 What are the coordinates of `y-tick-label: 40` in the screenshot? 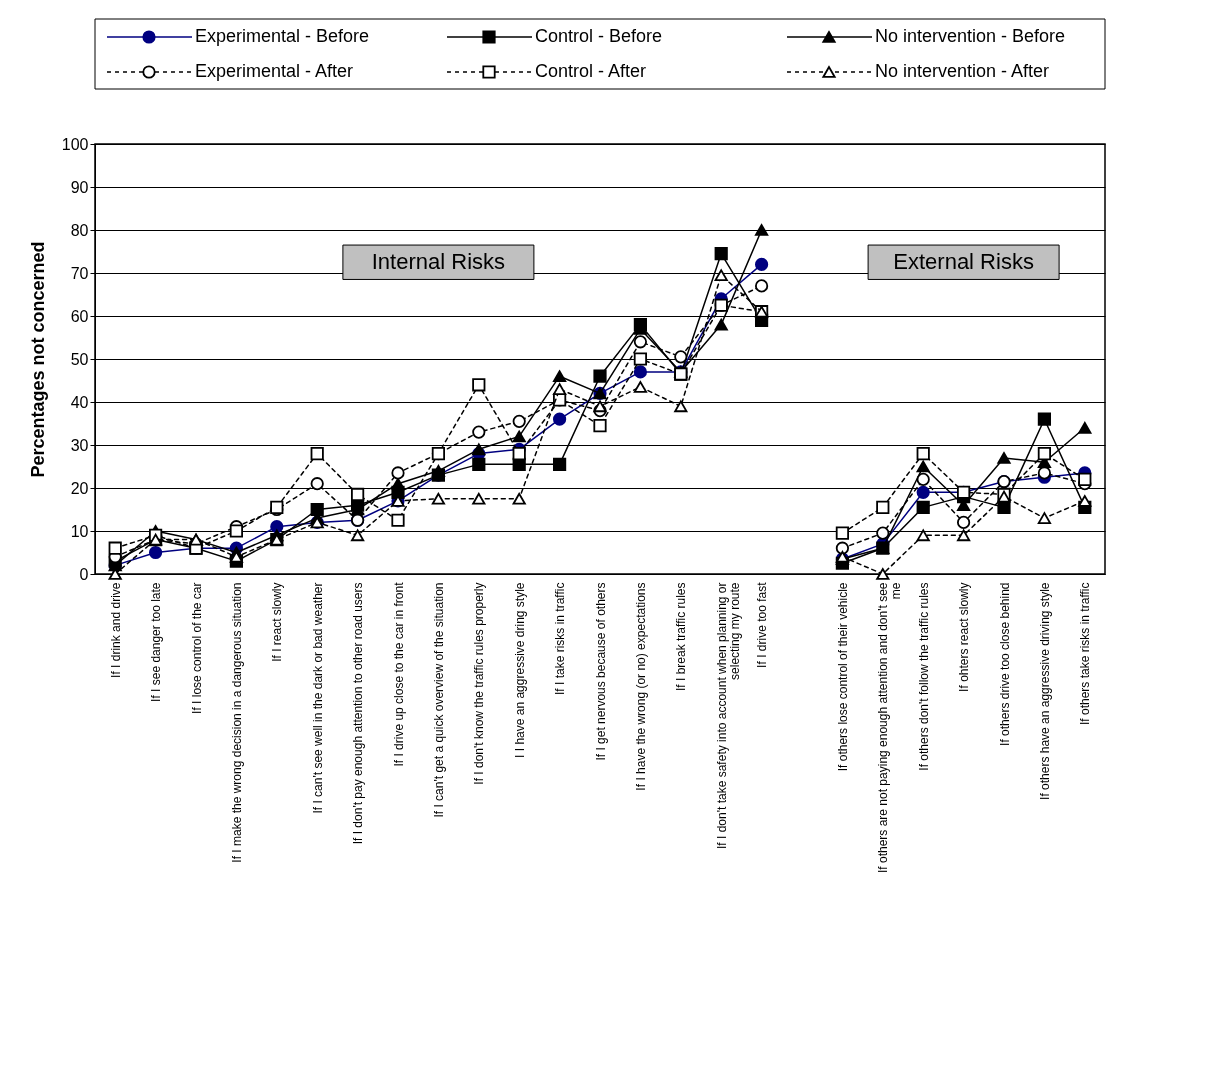 It's located at (79, 402).